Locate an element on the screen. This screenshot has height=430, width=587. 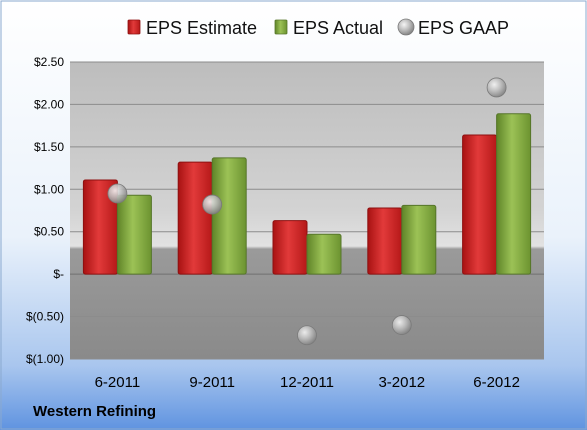
legend-label: EPS Actual is located at coordinates (338, 28).